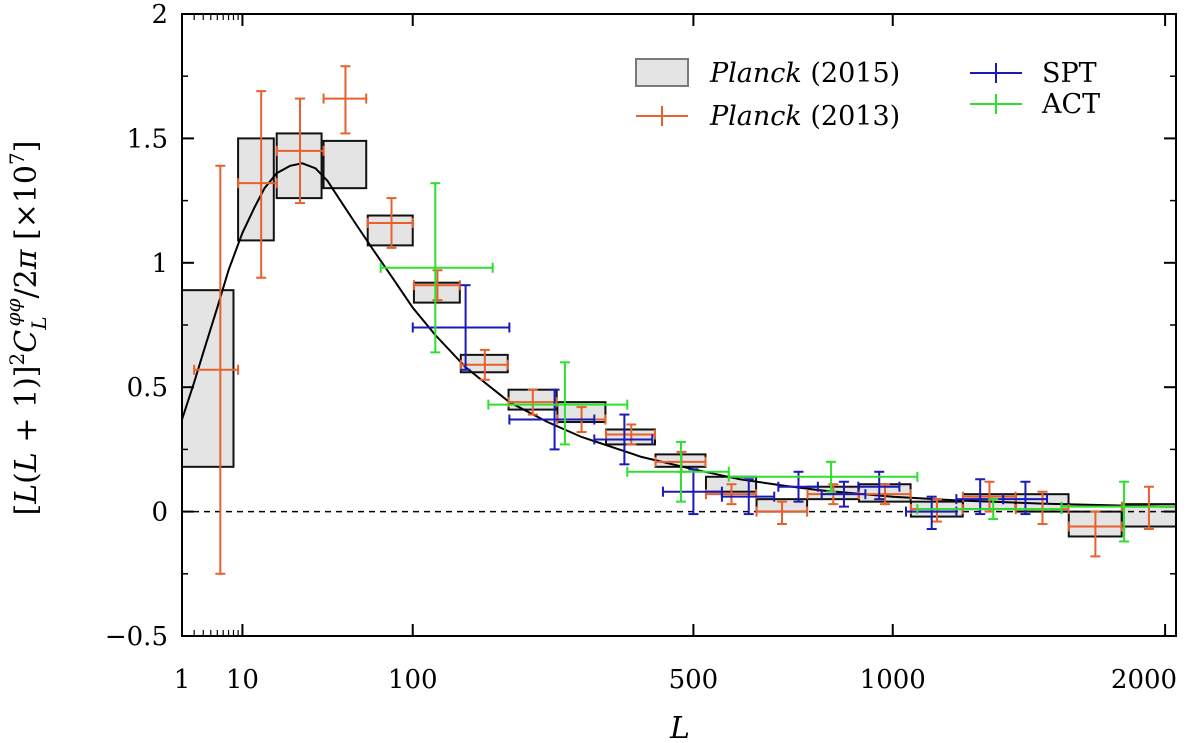 This screenshot has height=743, width=1200. Describe the element at coordinates (182, 680) in the screenshot. I see `x-tick-label-0: 1` at that location.